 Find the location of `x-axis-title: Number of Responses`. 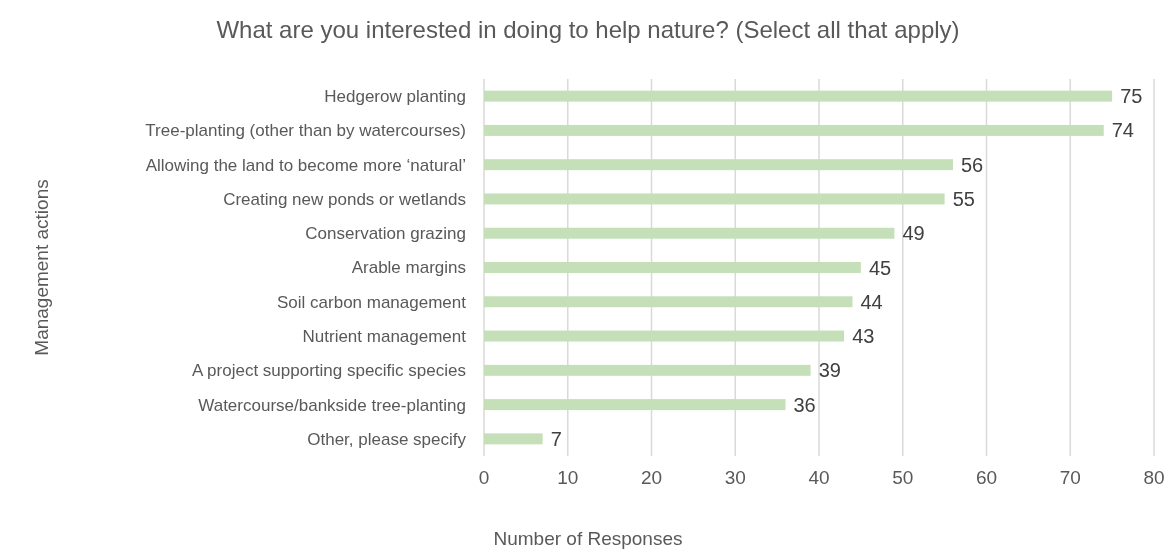

x-axis-title: Number of Responses is located at coordinates (588, 538).